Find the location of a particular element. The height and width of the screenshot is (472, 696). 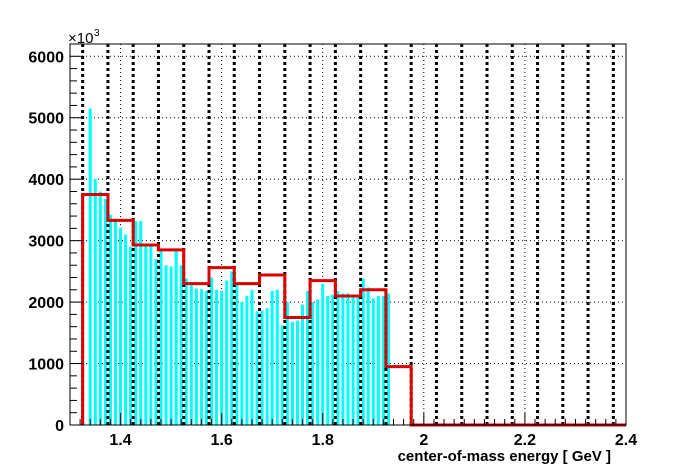

y-multiplier-exponent: 3 is located at coordinates (97, 33).